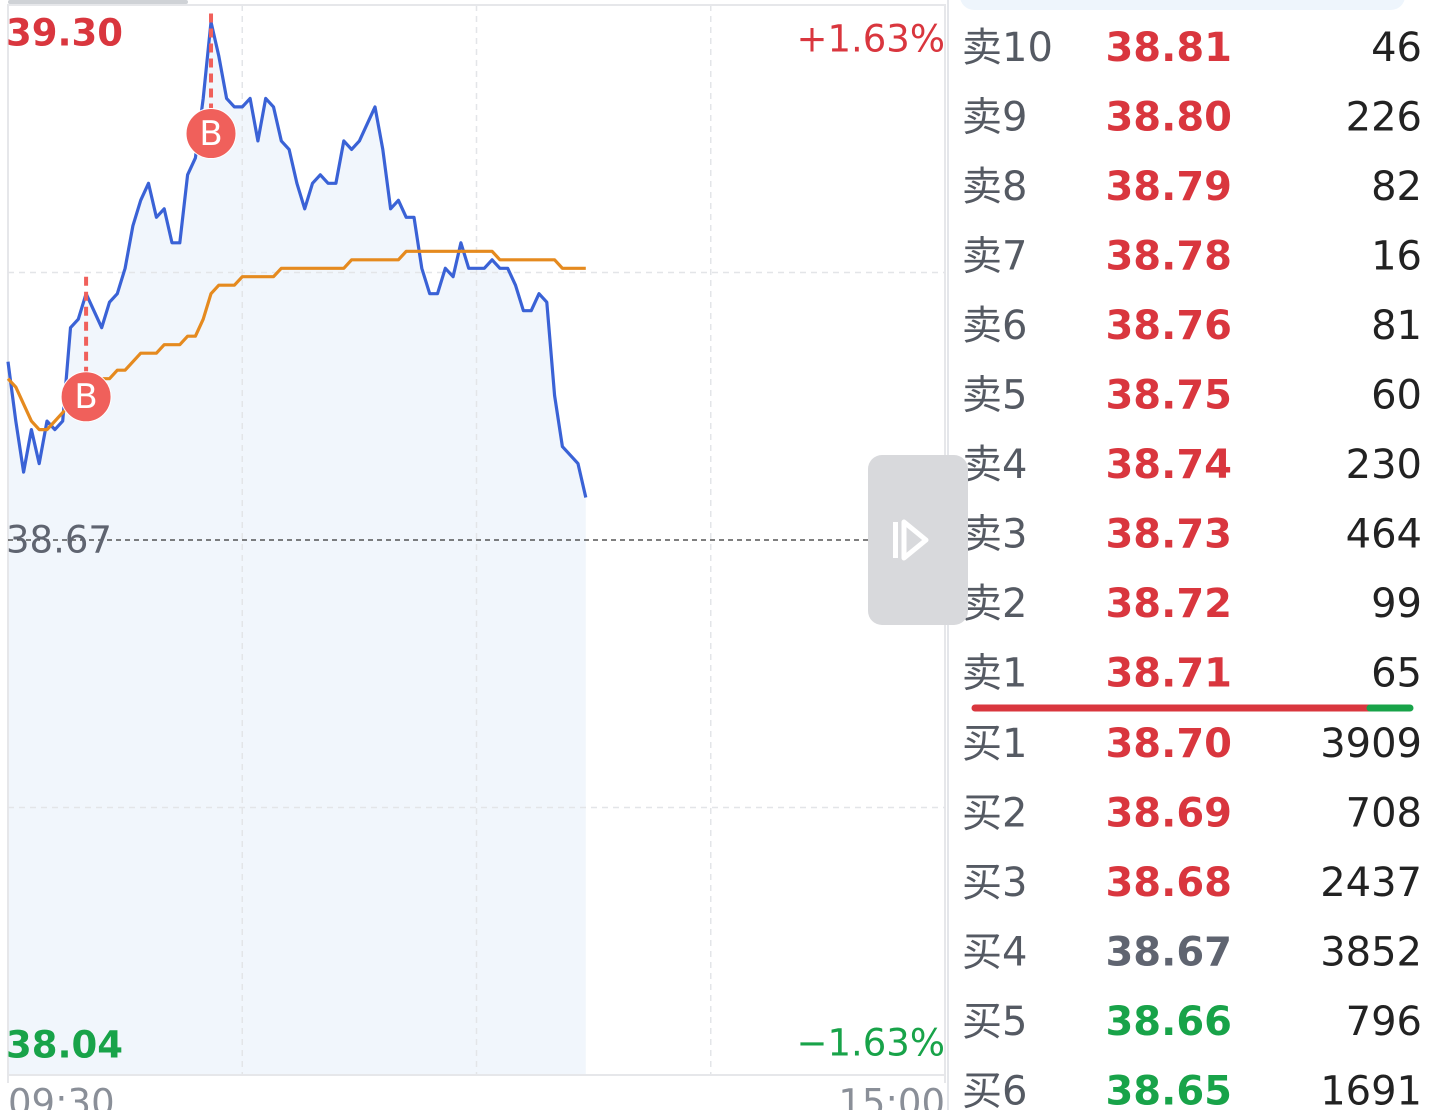 This screenshot has width=1440, height=1110. I want to click on level-price: 38.70, so click(1168, 744).